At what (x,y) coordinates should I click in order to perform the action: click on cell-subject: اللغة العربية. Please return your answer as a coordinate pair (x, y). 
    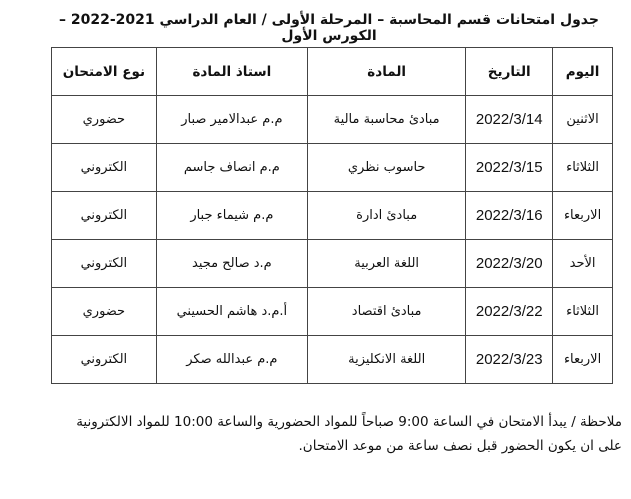
    Looking at the image, I should click on (387, 263).